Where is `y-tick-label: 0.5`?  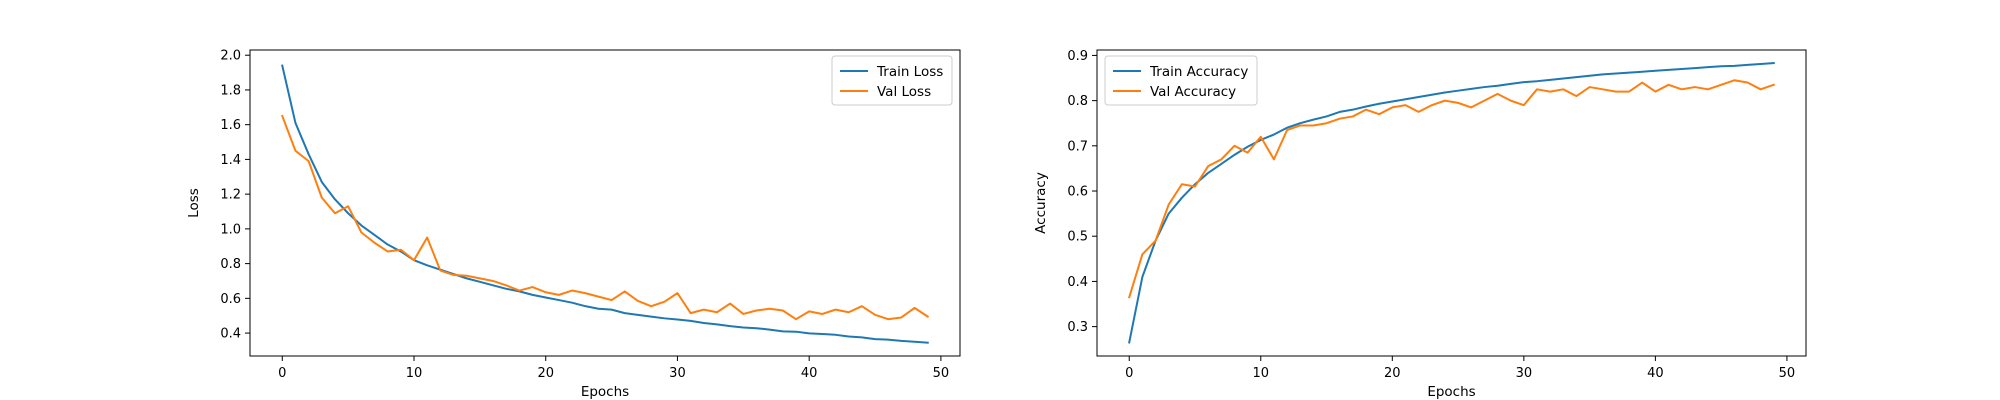
y-tick-label: 0.5 is located at coordinates (1077, 237).